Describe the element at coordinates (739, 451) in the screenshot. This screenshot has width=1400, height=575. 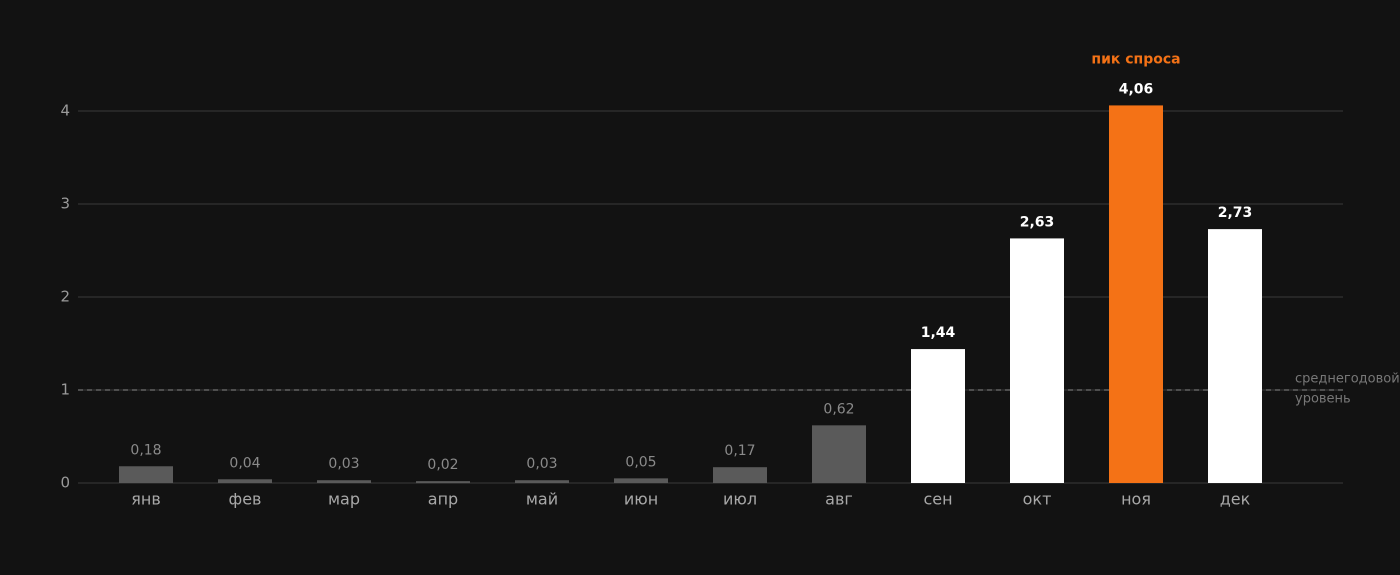
I see `value-label: 0,17` at that location.